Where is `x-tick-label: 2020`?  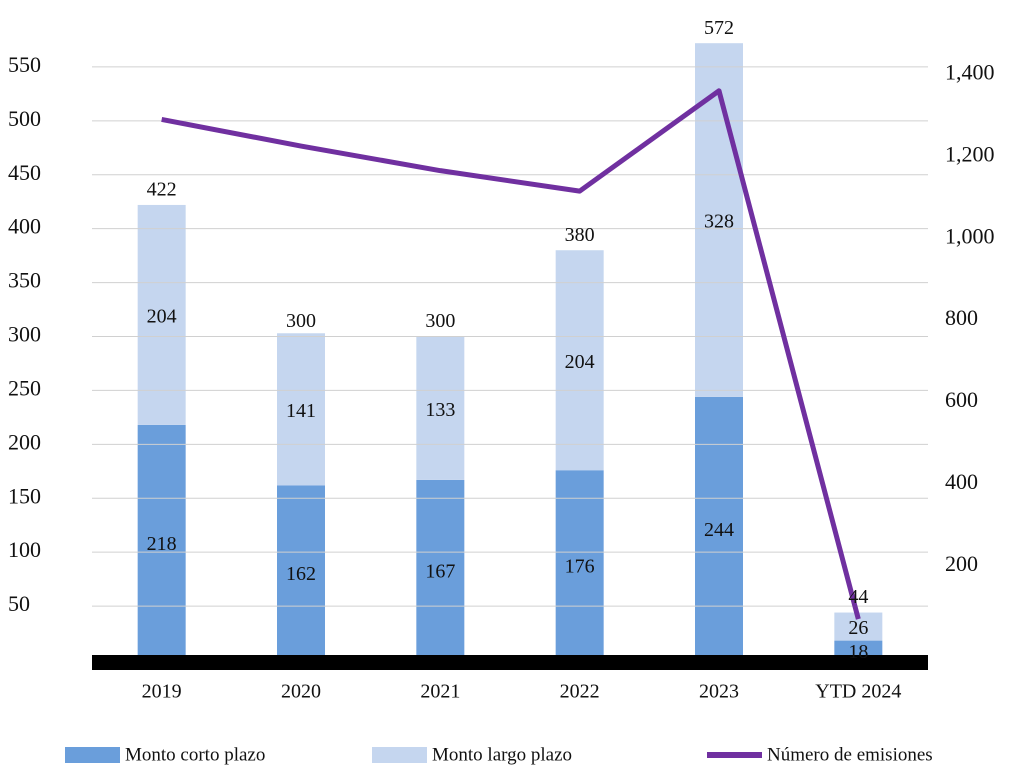
x-tick-label: 2020 is located at coordinates (301, 692).